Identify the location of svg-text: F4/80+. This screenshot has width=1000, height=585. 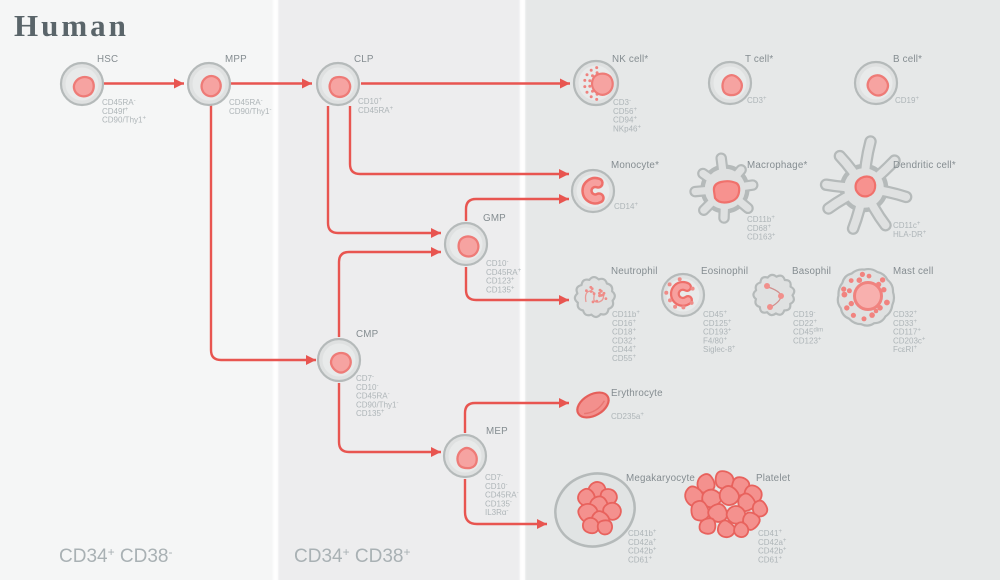
(715, 340).